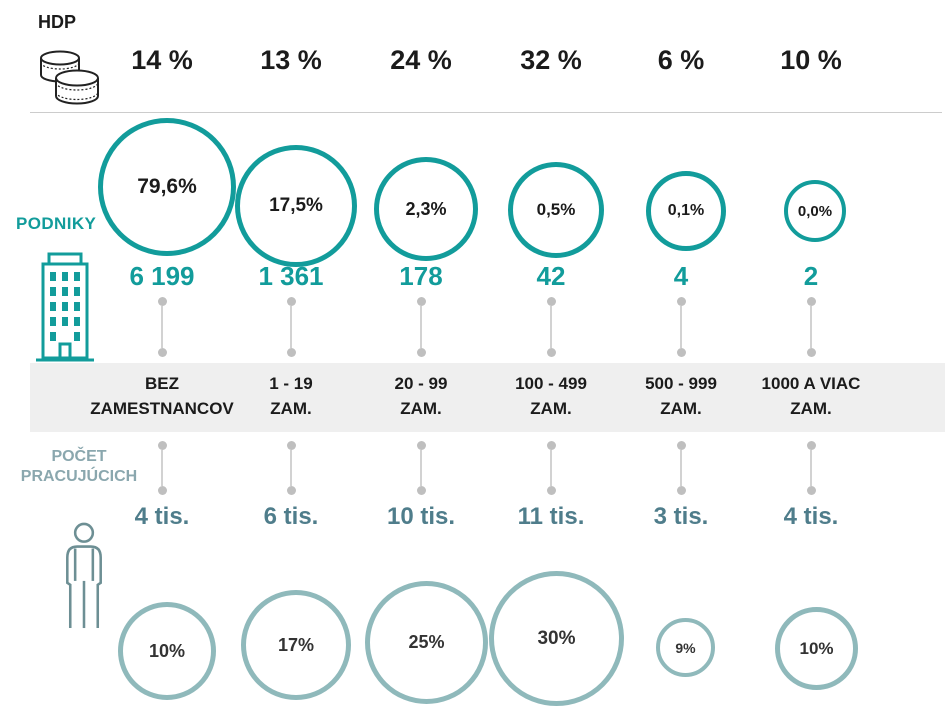  I want to click on category-label: 100 - 499 ZAM., so click(551, 396).